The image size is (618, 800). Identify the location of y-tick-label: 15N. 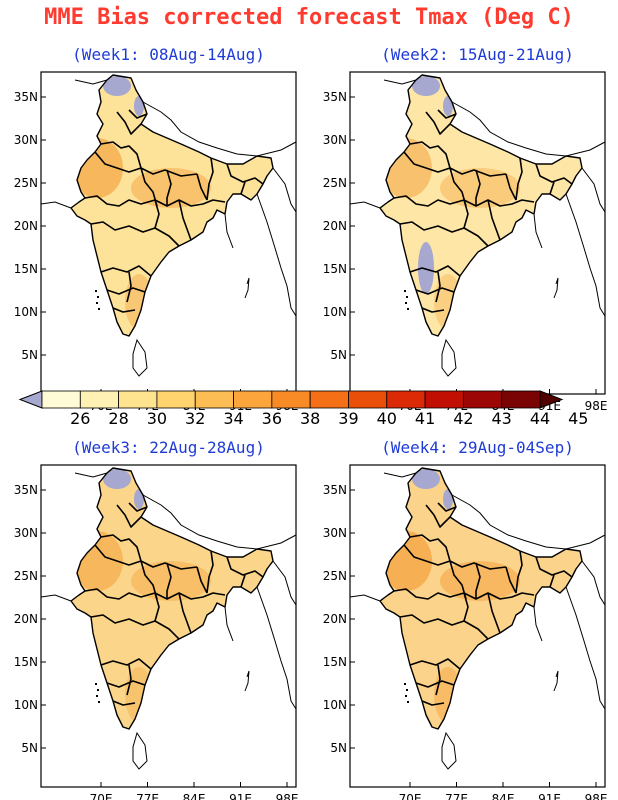
(26, 662).